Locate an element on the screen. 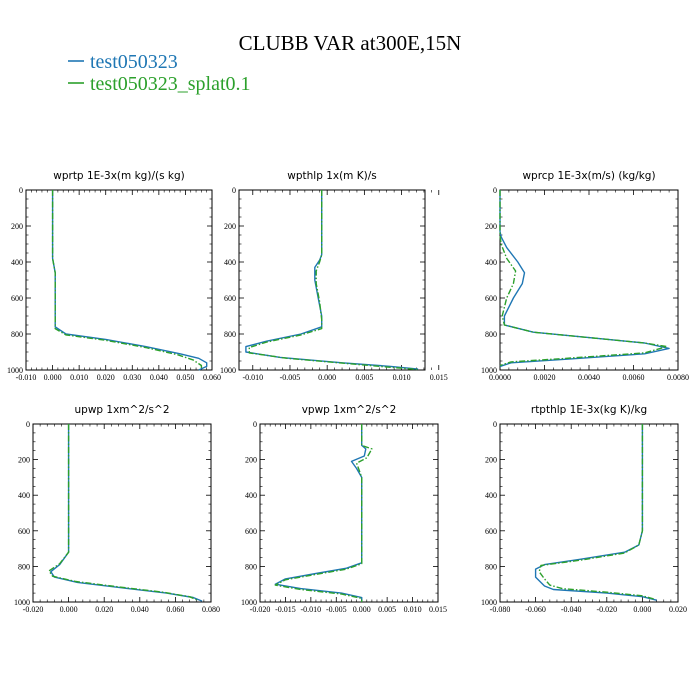 Image resolution: width=700 pixels, height=700 pixels. legend: test050323 test050323_splat0.1 is located at coordinates (159, 73).